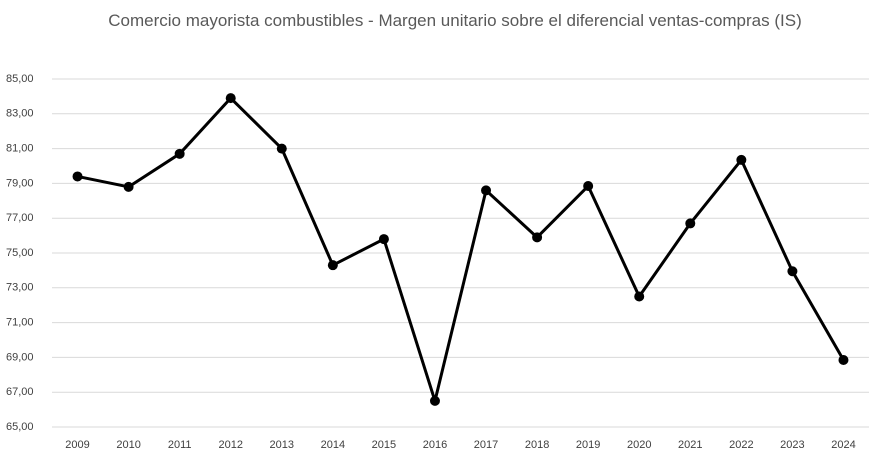 This screenshot has height=454, width=870. I want to click on x-tick-label: 2011, so click(180, 445).